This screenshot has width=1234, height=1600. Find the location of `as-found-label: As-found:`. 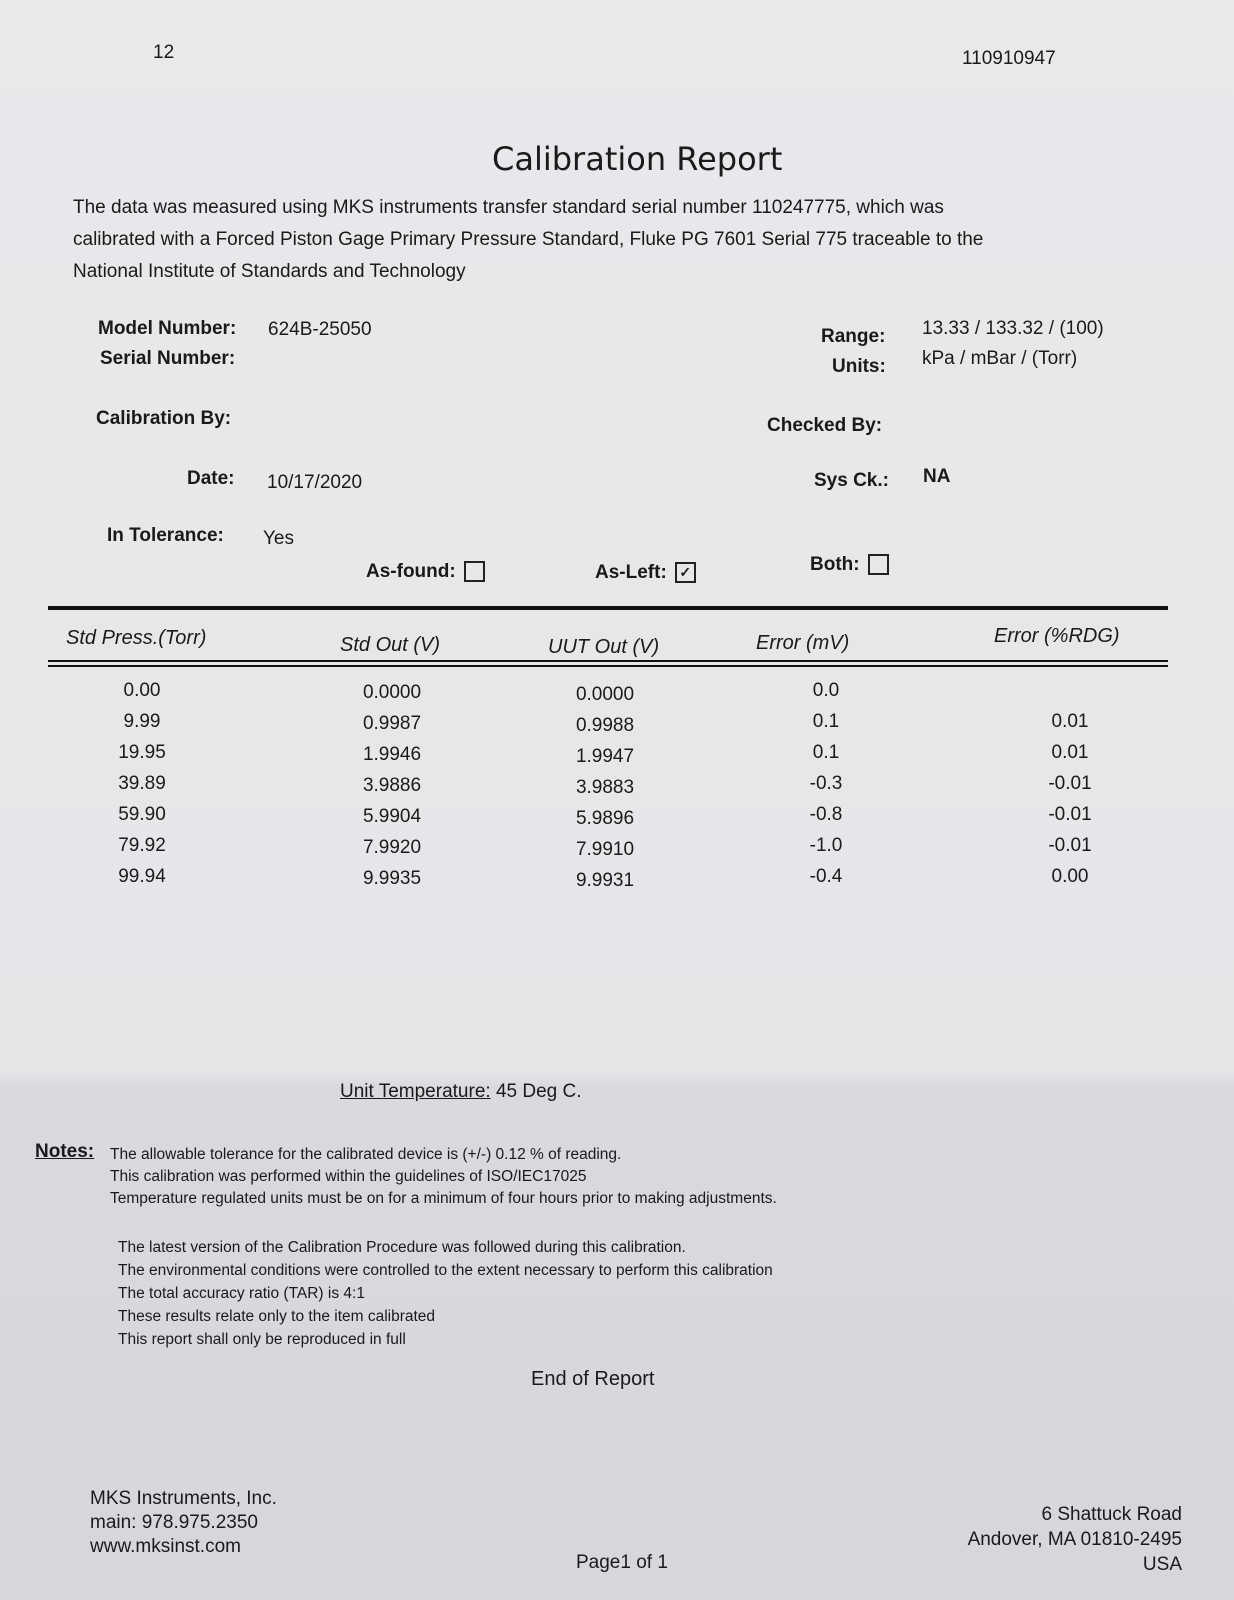

as-found-label: As-found: is located at coordinates (411, 571).